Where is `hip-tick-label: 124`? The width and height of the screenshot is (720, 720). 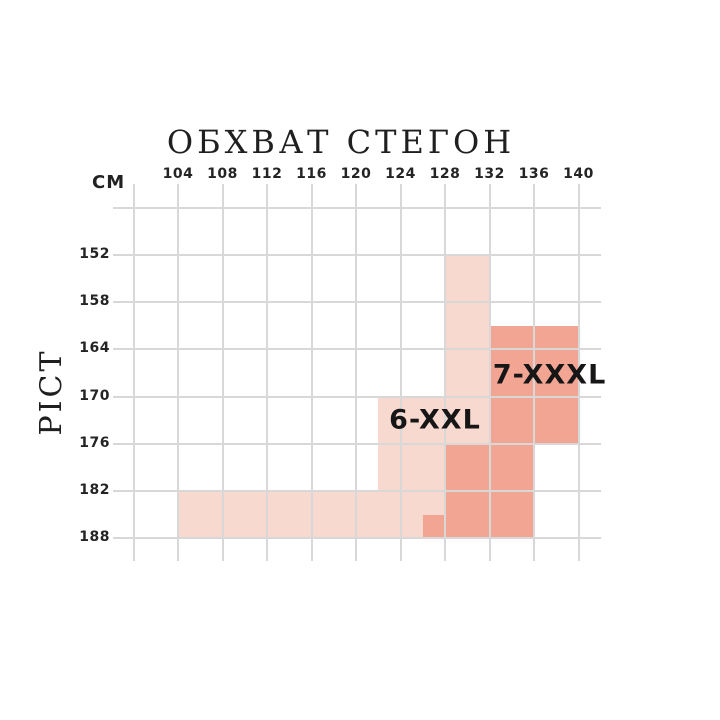 hip-tick-label: 124 is located at coordinates (400, 174).